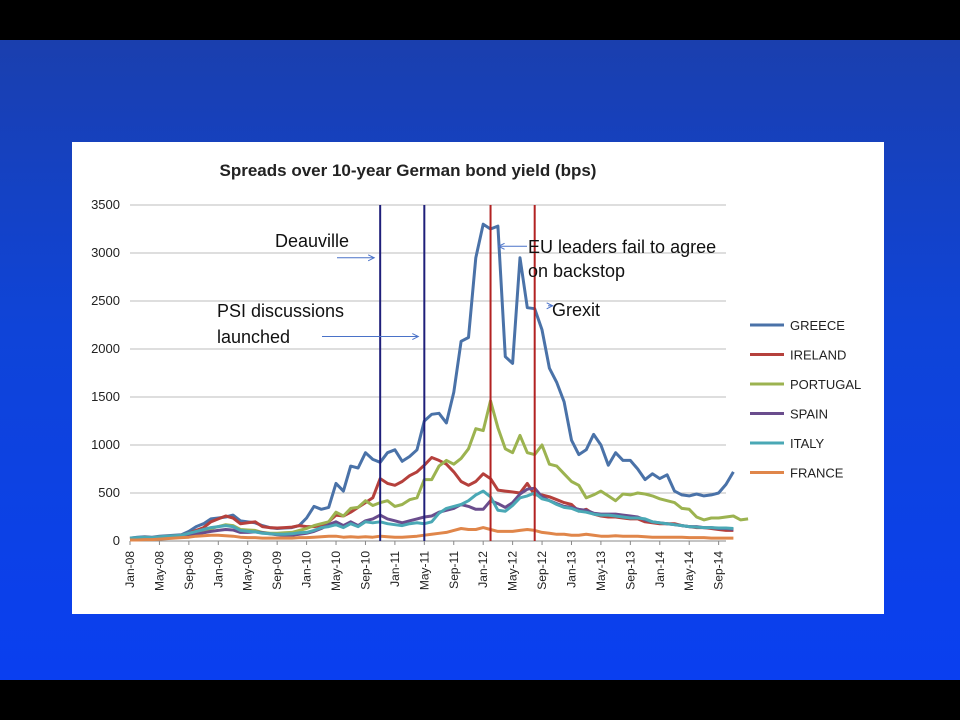  Describe the element at coordinates (542, 570) in the screenshot. I see `x-tick-label: Sep-12` at that location.